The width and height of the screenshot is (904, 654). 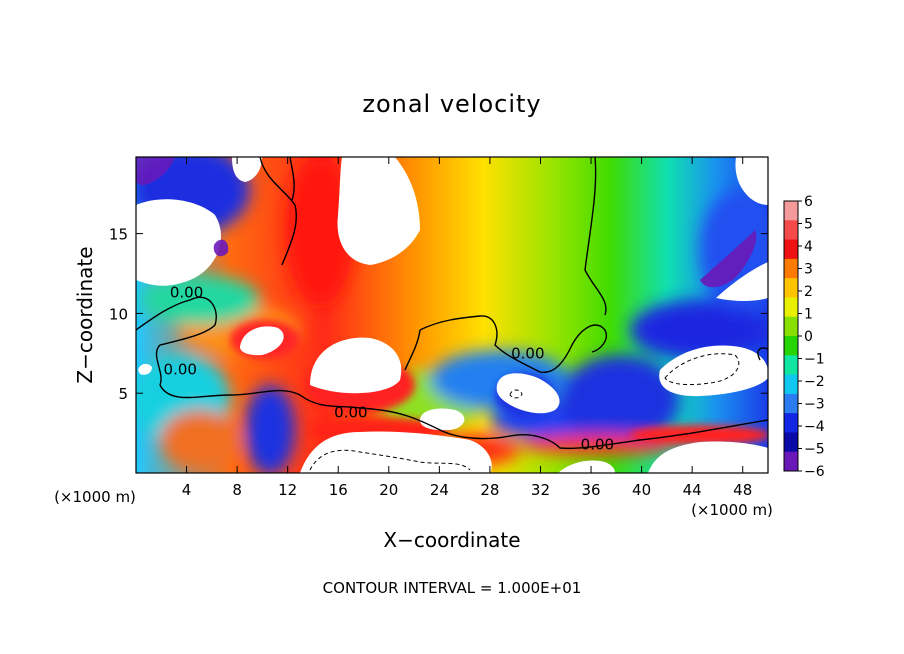 What do you see at coordinates (452, 588) in the screenshot?
I see `contour-interval-note: CONTOUR INTERVAL = 1.000E+01` at bounding box center [452, 588].